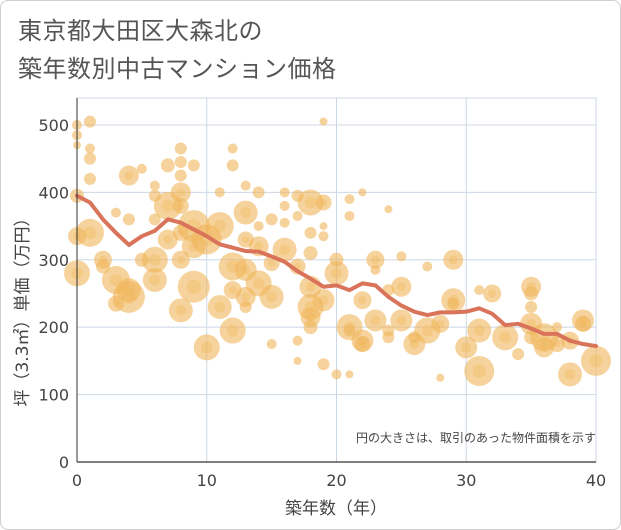 The width and height of the screenshot is (621, 530). Describe the element at coordinates (596, 480) in the screenshot. I see `x-tick-label: 40` at that location.